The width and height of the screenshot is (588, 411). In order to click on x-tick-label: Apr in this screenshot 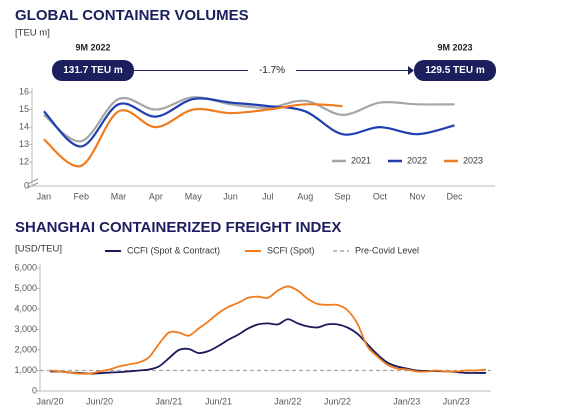, I will do `click(156, 196)`.